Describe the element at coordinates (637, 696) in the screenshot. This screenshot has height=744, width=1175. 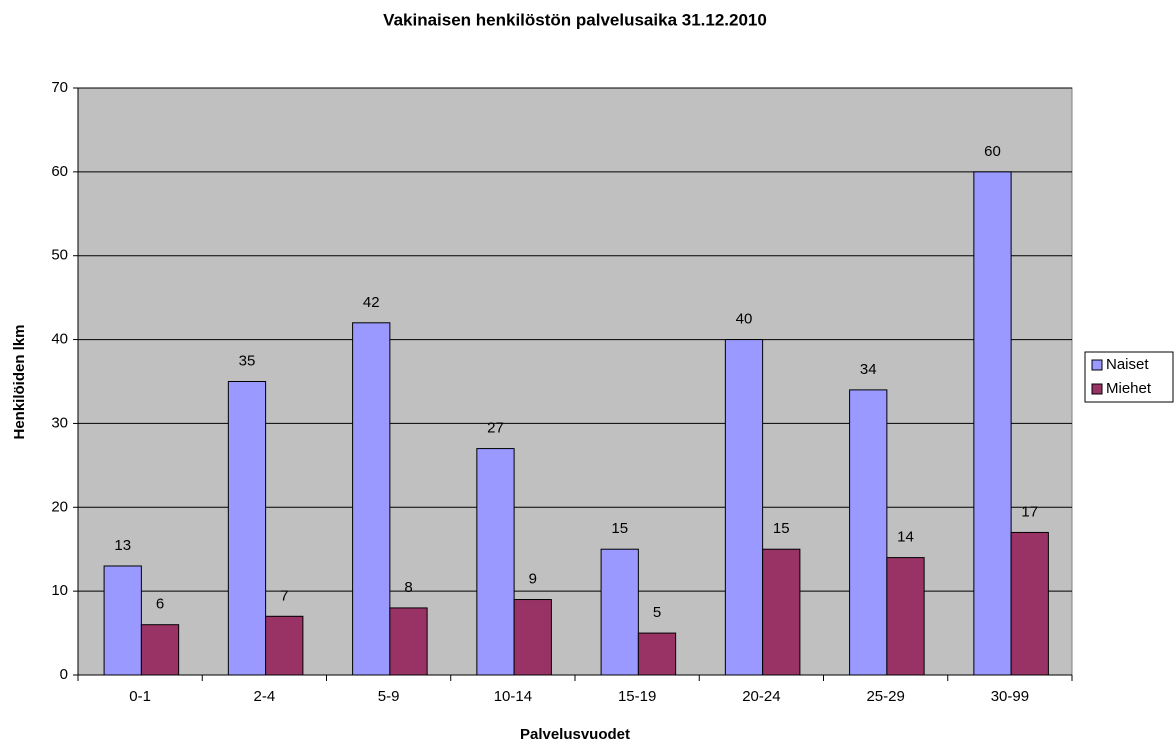
I see `x-tick-label: 15-19` at that location.